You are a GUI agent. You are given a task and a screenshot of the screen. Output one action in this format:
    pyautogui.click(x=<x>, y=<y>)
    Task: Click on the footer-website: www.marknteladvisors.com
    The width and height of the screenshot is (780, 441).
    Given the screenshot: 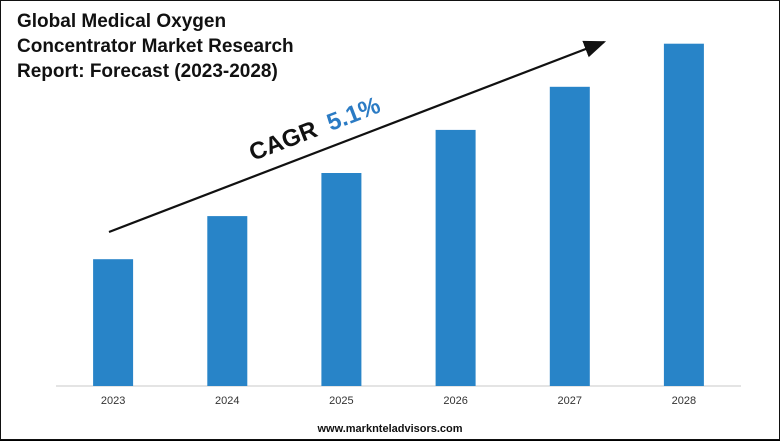 What is the action you would take?
    pyautogui.click(x=390, y=429)
    